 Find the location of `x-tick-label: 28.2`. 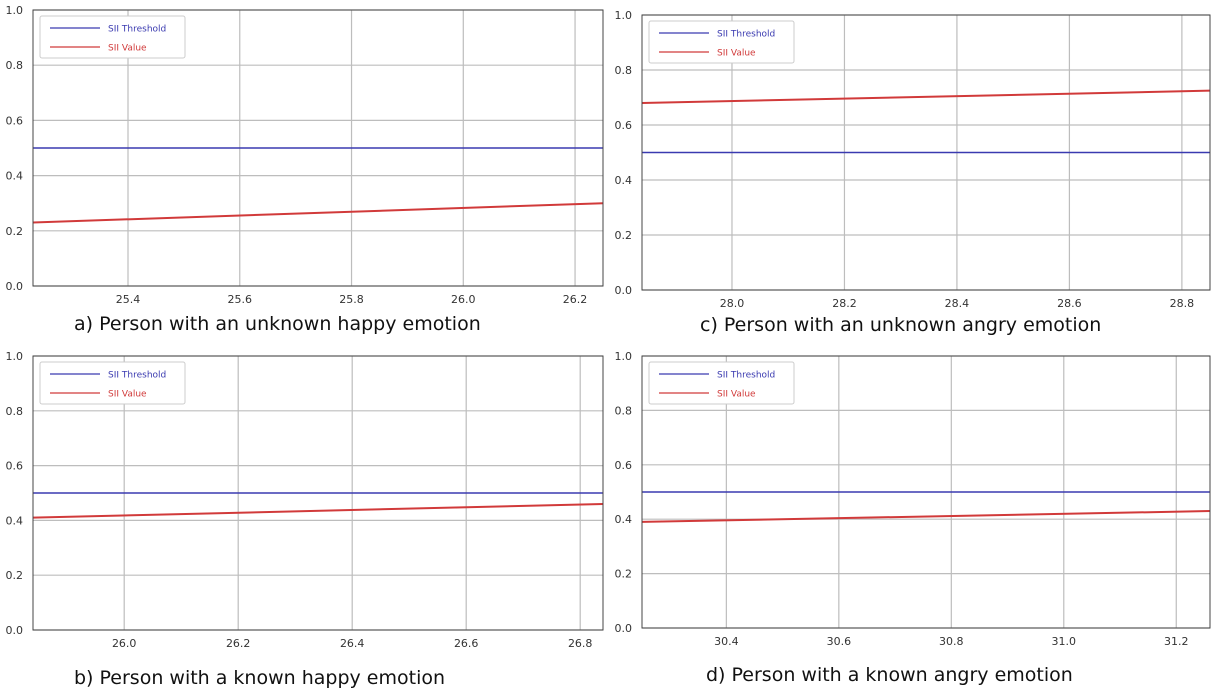

x-tick-label: 28.2 is located at coordinates (844, 303).